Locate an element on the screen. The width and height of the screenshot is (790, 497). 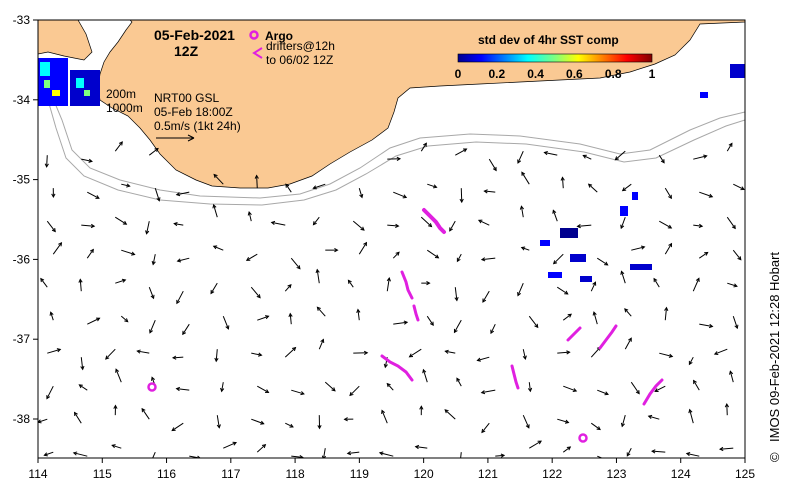
colorbar-tick-label: 0.8 is located at coordinates (613, 74).